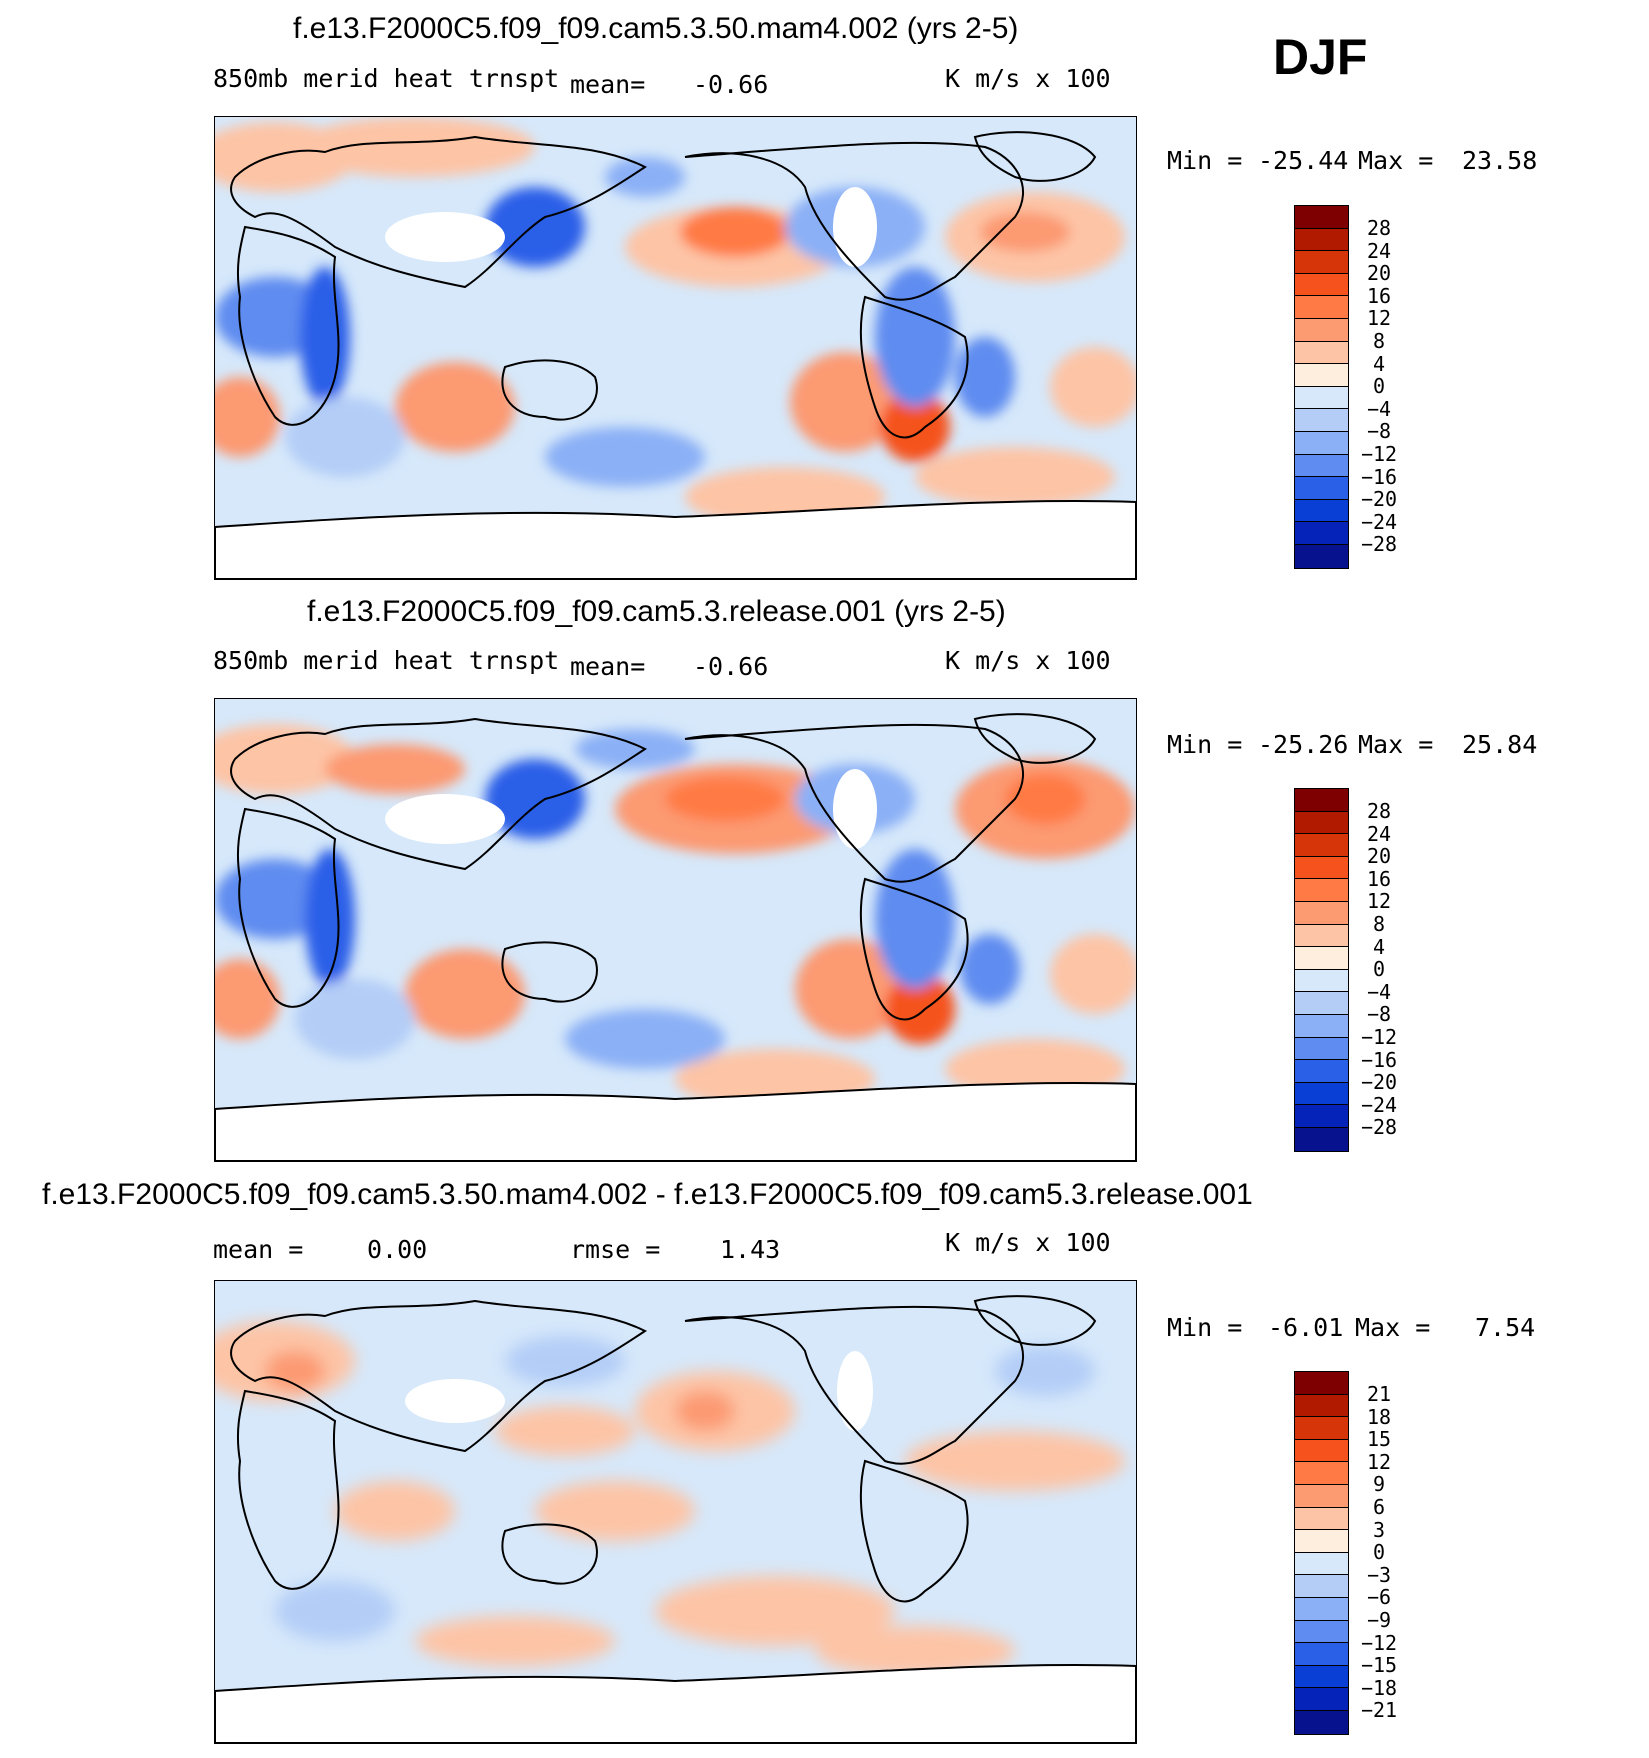  I want to click on panel-2-colorbar-ticks: 28 24 20 16 12 8 4 0 −4 −8 −12 −16 −20 −24 −28, so click(1382, 970).